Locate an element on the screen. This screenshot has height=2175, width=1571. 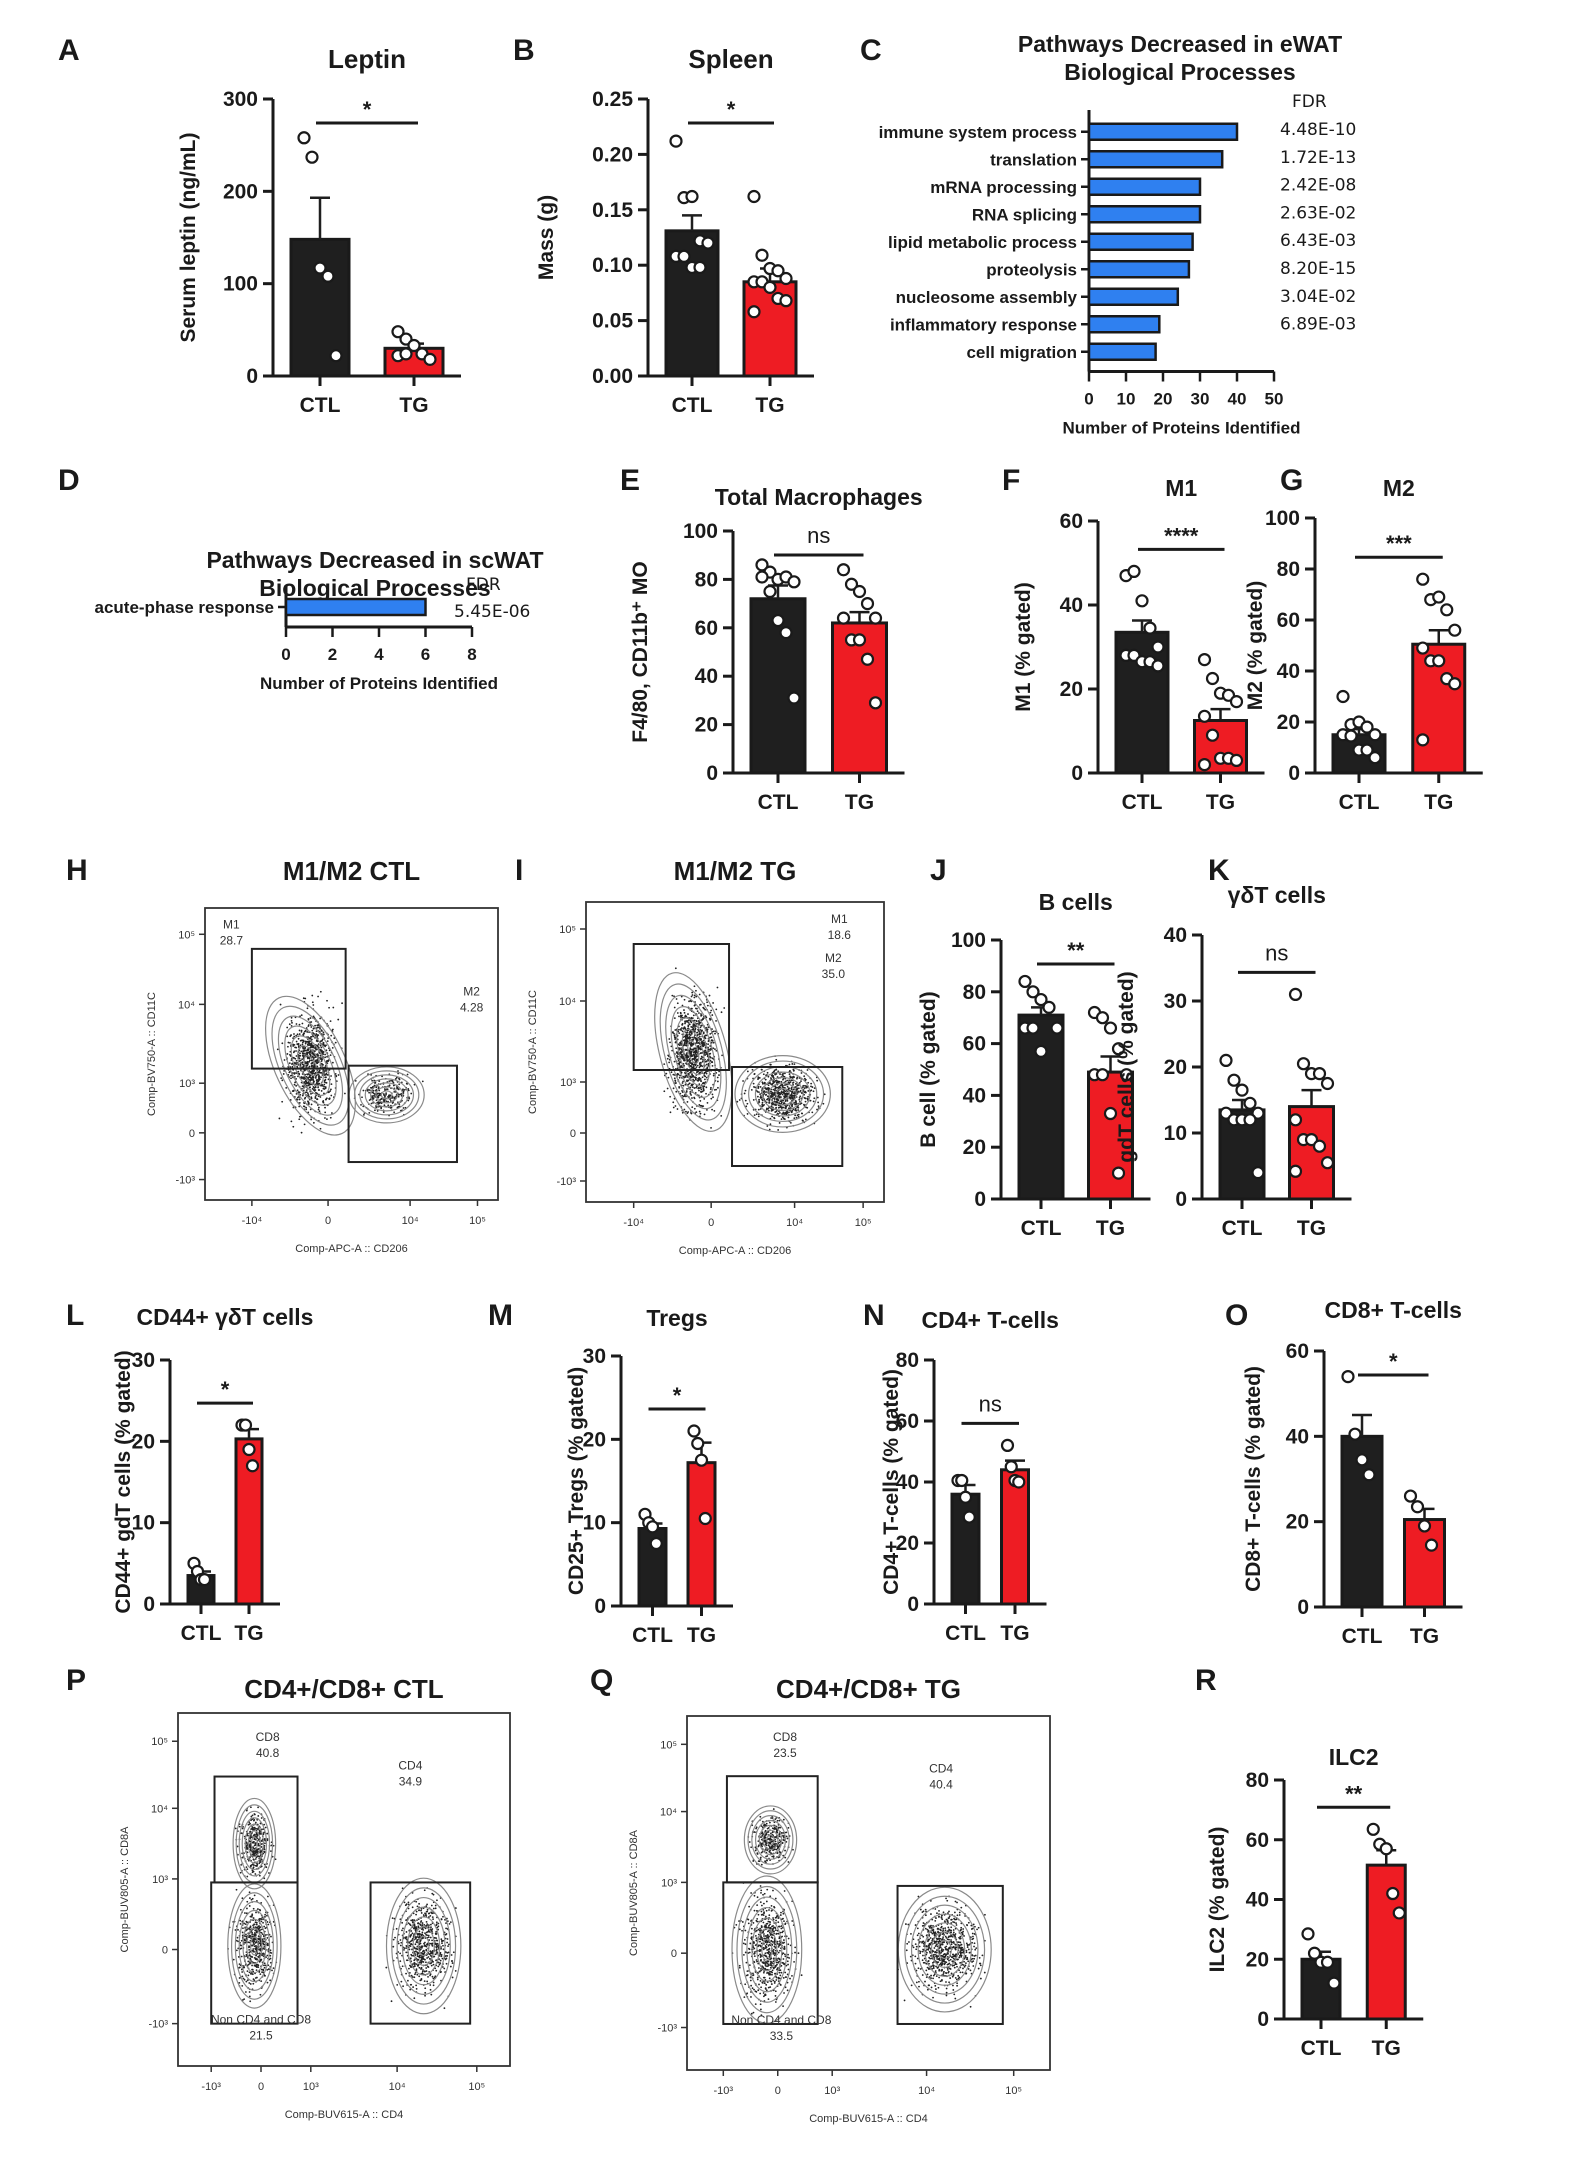
x-tick-label: -10³ is located at coordinates (211, 2087).